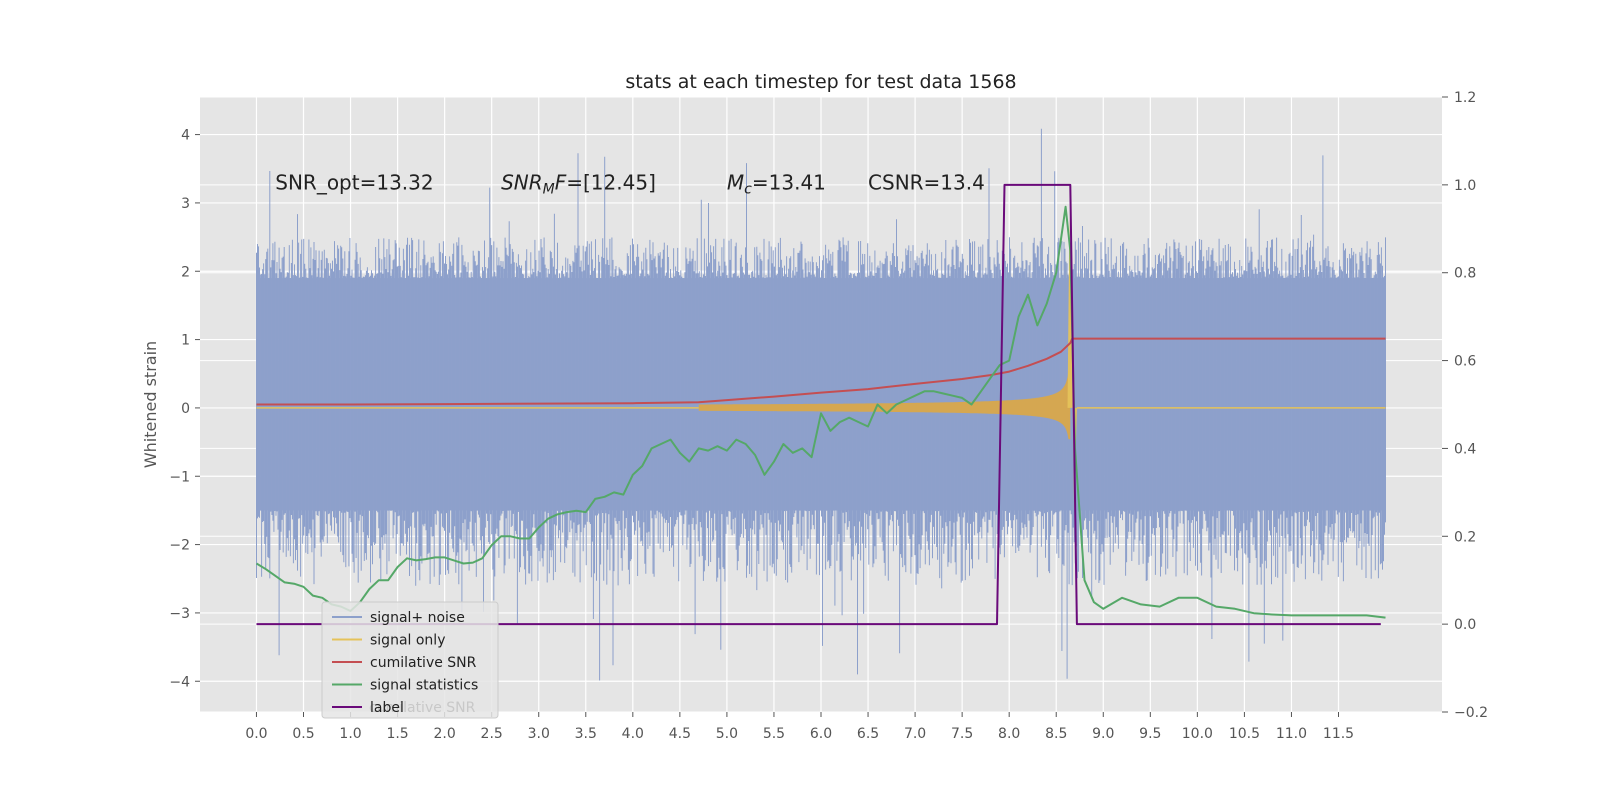 The image size is (1600, 800). I want to click on x-tick-label: 5.0, so click(727, 734).